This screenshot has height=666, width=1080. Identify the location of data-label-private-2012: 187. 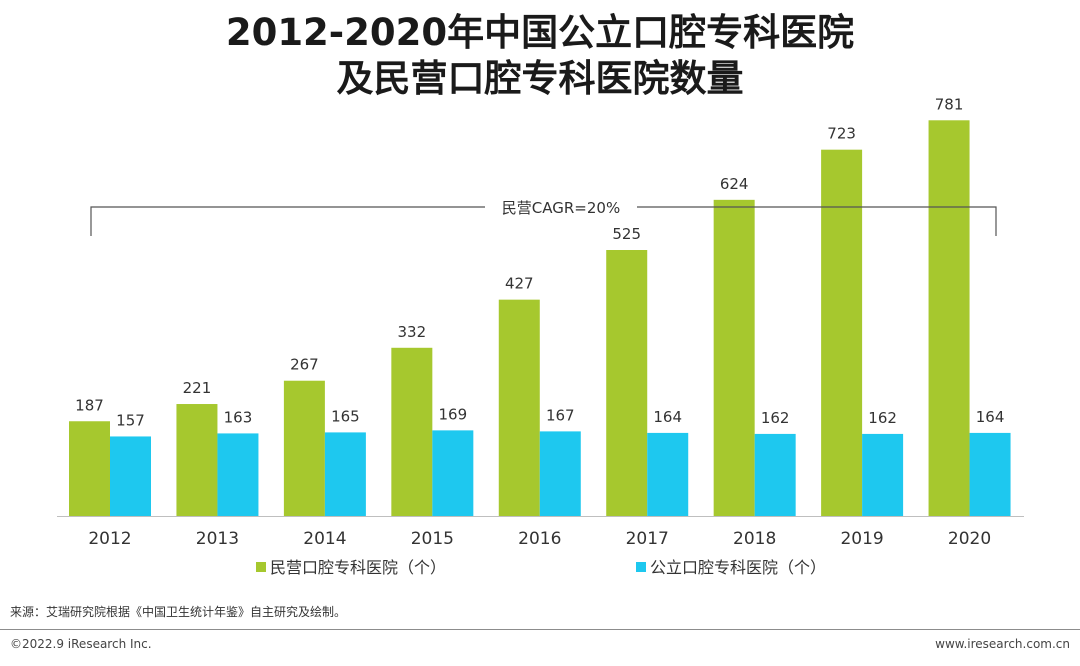
(89, 405).